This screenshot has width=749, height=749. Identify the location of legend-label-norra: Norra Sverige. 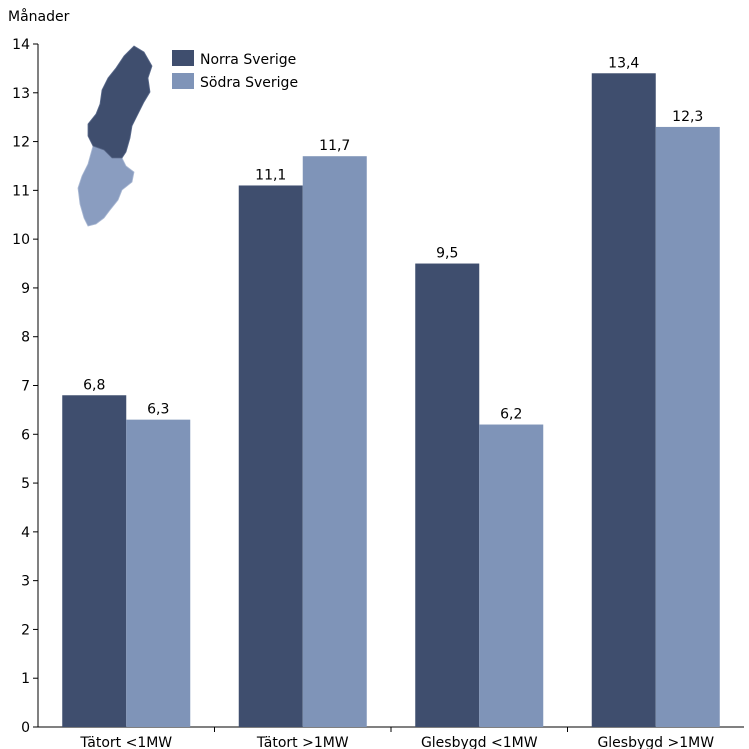
(248, 60).